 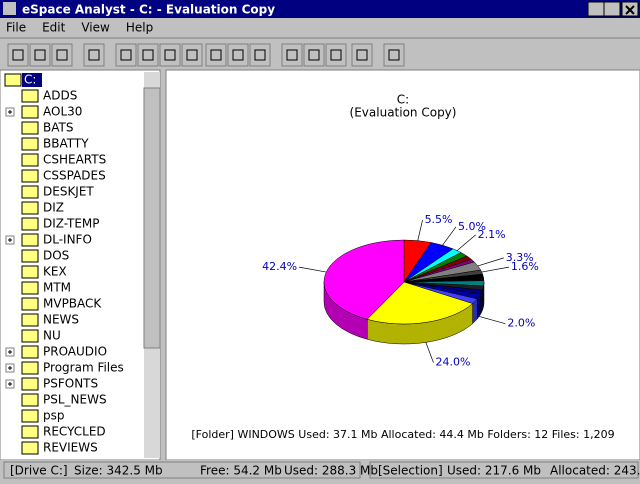 I want to click on tree-item: DESKJET, so click(x=68, y=192).